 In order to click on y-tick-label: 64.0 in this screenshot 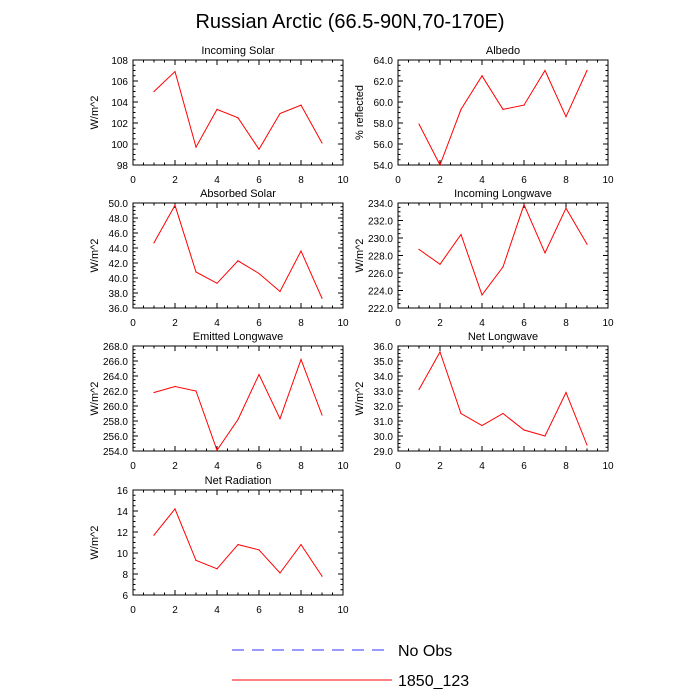, I will do `click(384, 61)`.